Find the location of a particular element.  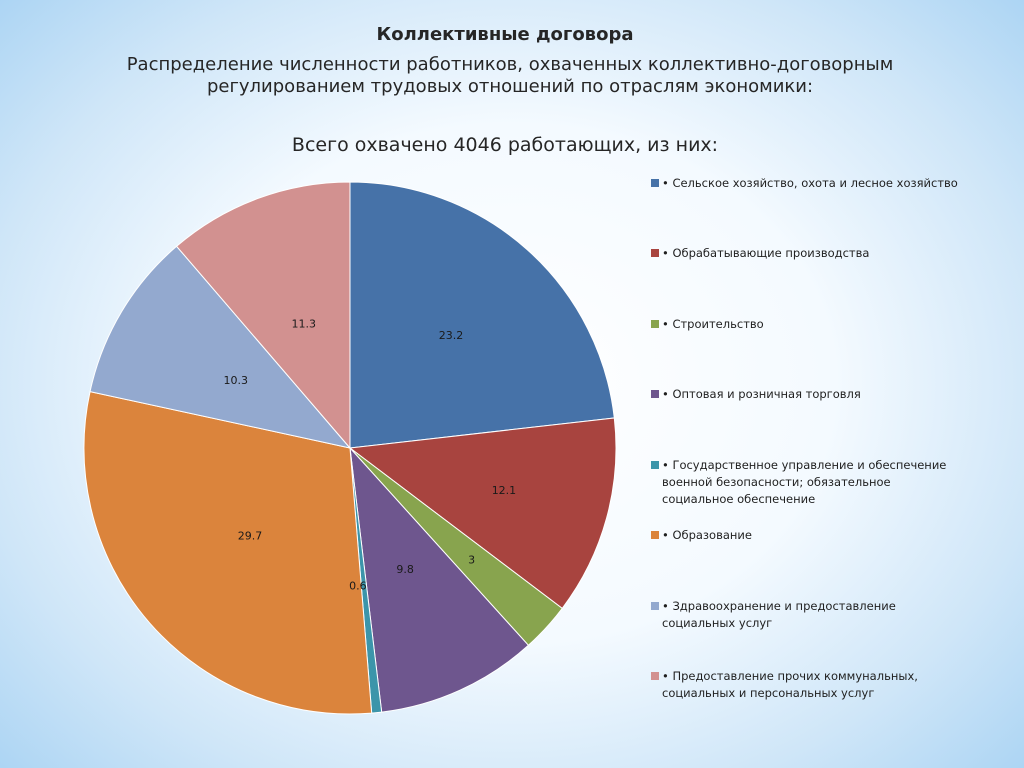

pie-data-label: 10.3 is located at coordinates (235, 380).